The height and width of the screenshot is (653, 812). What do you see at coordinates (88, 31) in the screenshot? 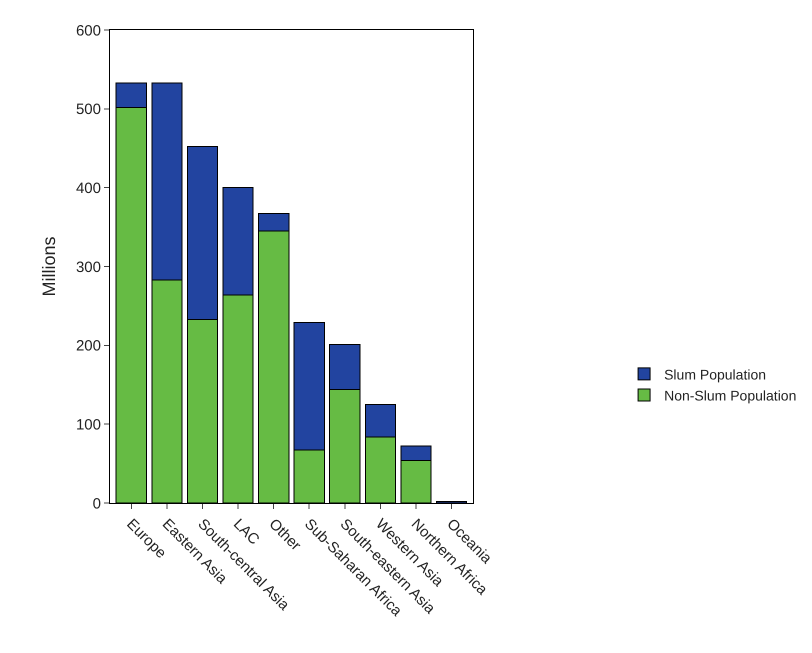
I see `y-tick-label: 600` at bounding box center [88, 31].